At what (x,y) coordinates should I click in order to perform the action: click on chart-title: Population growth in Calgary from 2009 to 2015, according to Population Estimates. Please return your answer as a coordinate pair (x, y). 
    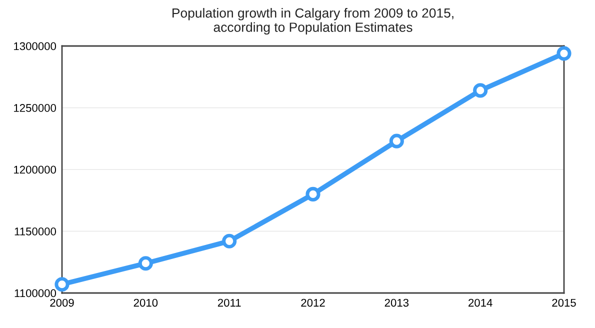
    Looking at the image, I should click on (313, 21).